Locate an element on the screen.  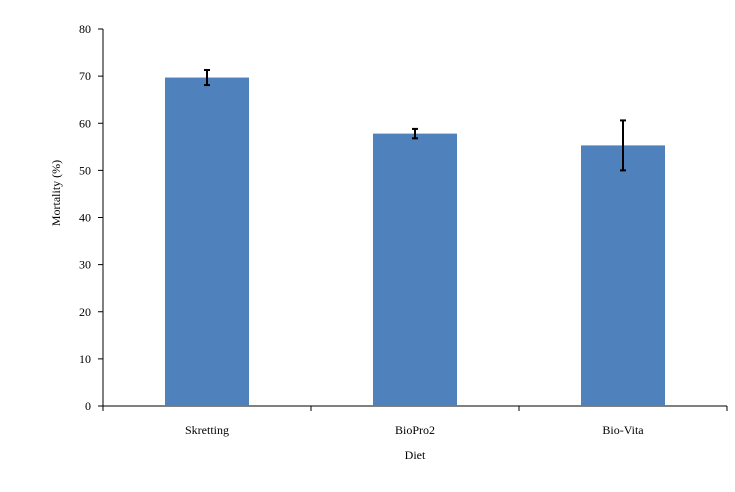
bar-biopro2 is located at coordinates (415, 269).